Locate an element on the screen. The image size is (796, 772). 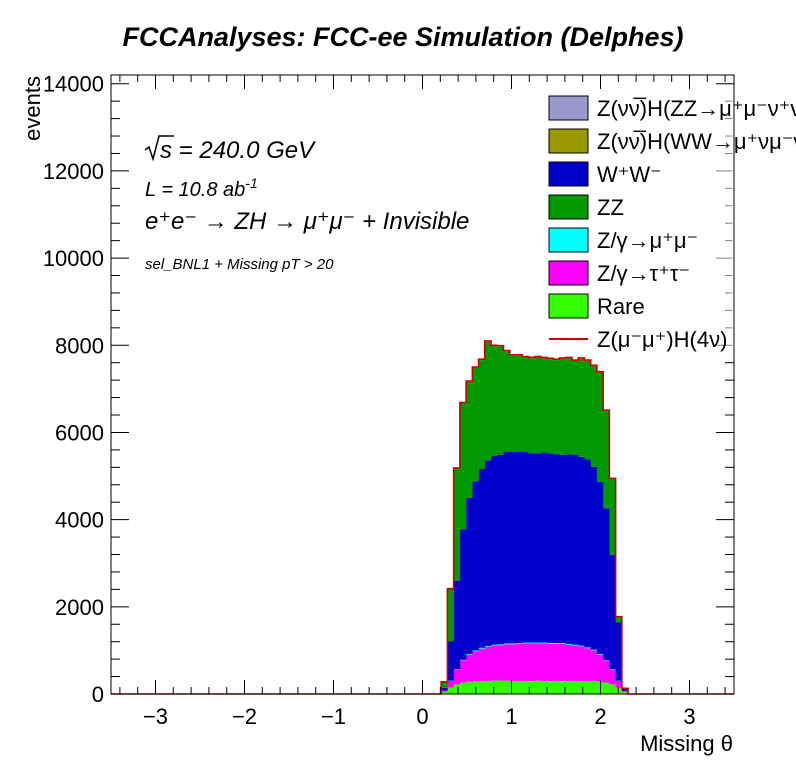
x-tick-label: 1 is located at coordinates (511, 716).